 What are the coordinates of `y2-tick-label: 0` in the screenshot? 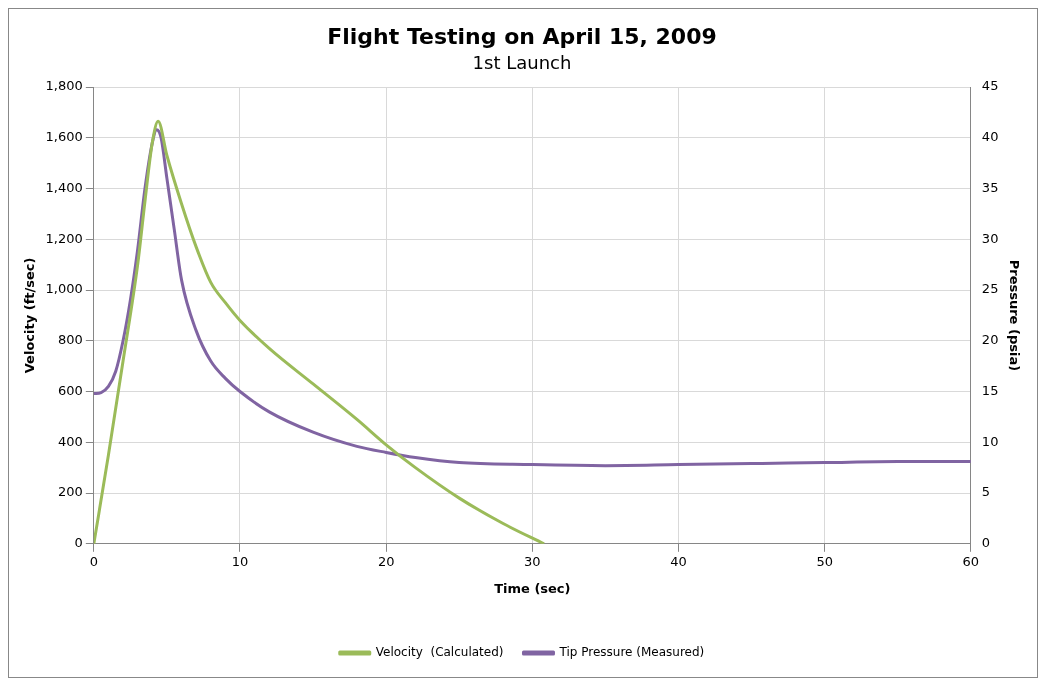 It's located at (986, 543).